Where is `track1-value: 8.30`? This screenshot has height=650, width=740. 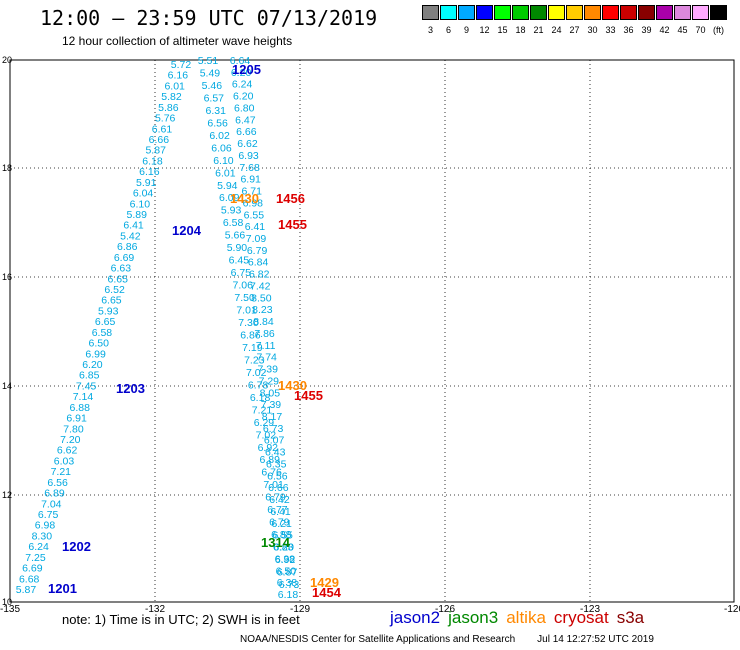 track1-value: 8.30 is located at coordinates (42, 536).